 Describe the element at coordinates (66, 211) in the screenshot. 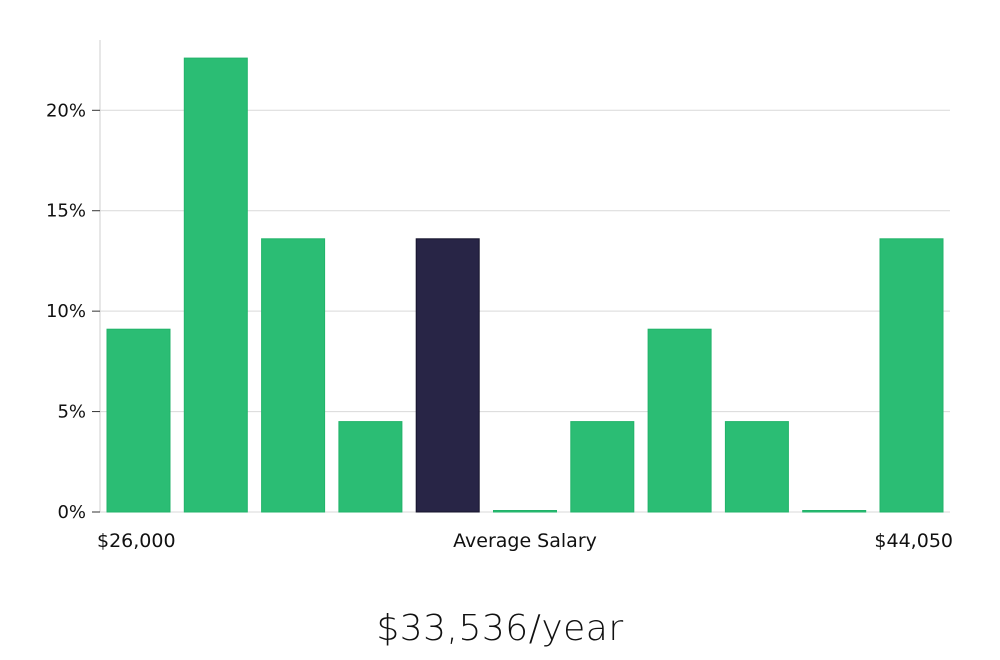

I see `ytick-label: 15%` at that location.